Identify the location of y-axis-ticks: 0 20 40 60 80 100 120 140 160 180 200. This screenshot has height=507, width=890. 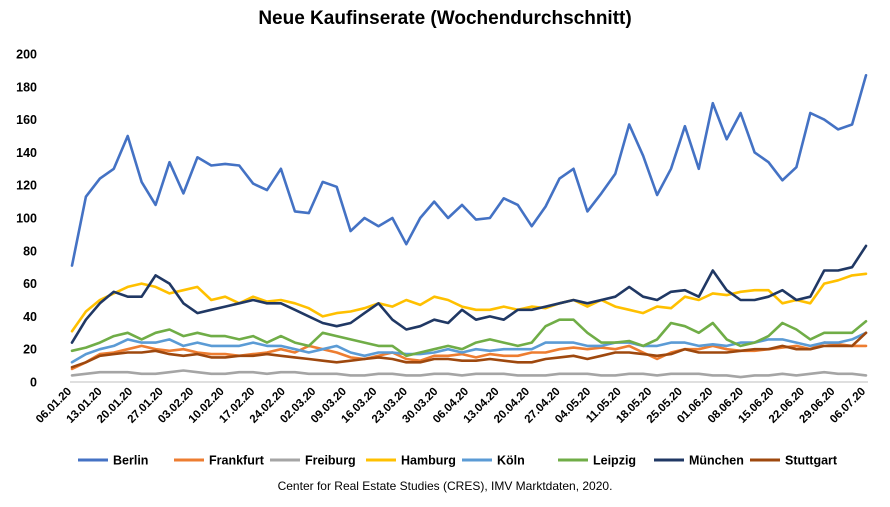
(26, 219).